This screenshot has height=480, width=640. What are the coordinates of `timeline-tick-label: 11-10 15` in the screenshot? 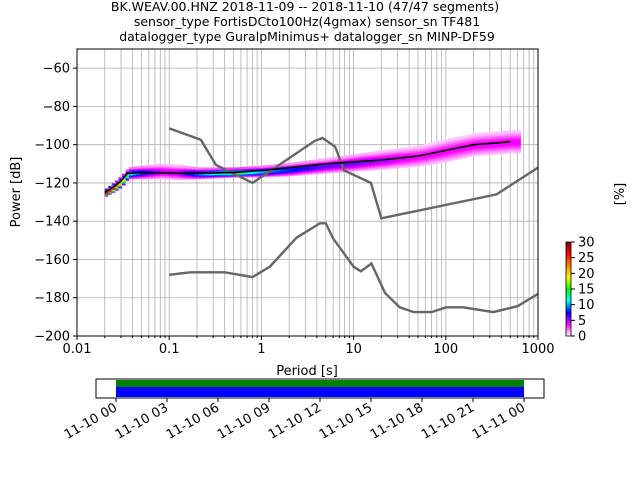 It's located at (346, 421).